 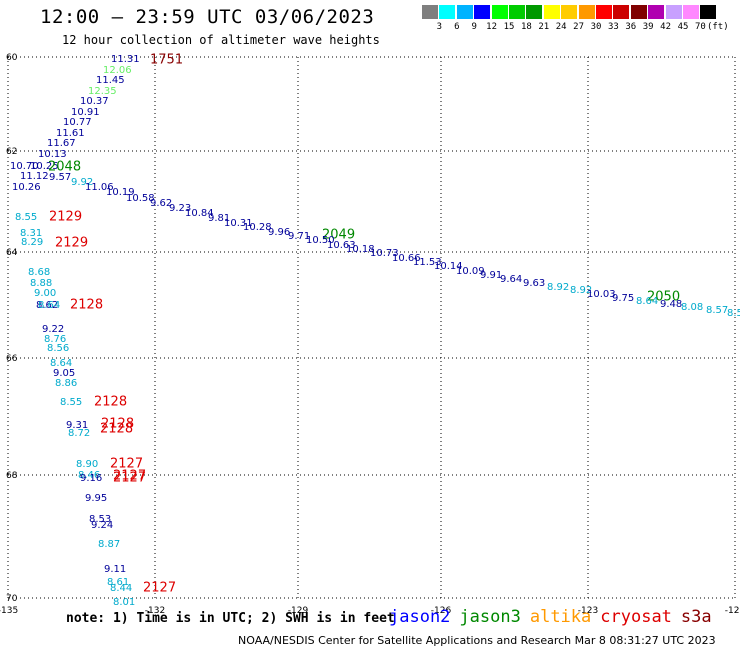 I want to click on wave-height-label: 10.63, so click(x=341, y=245).